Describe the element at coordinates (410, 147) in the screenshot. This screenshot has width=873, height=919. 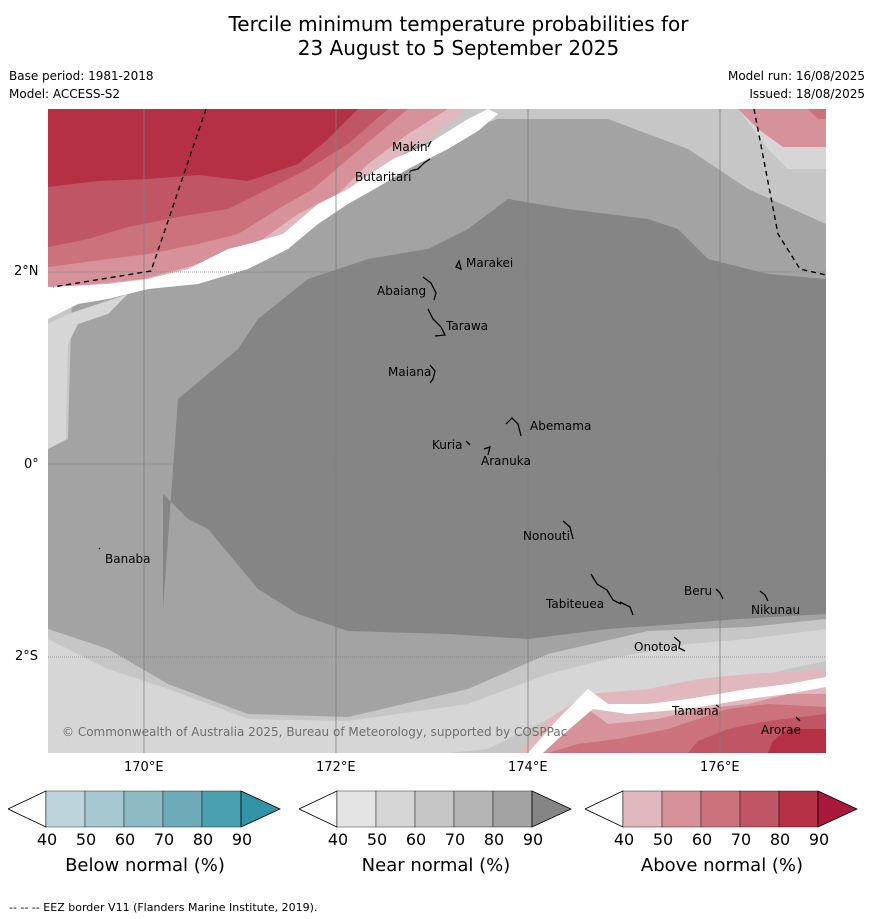
I see `label-makin: Makin` at that location.